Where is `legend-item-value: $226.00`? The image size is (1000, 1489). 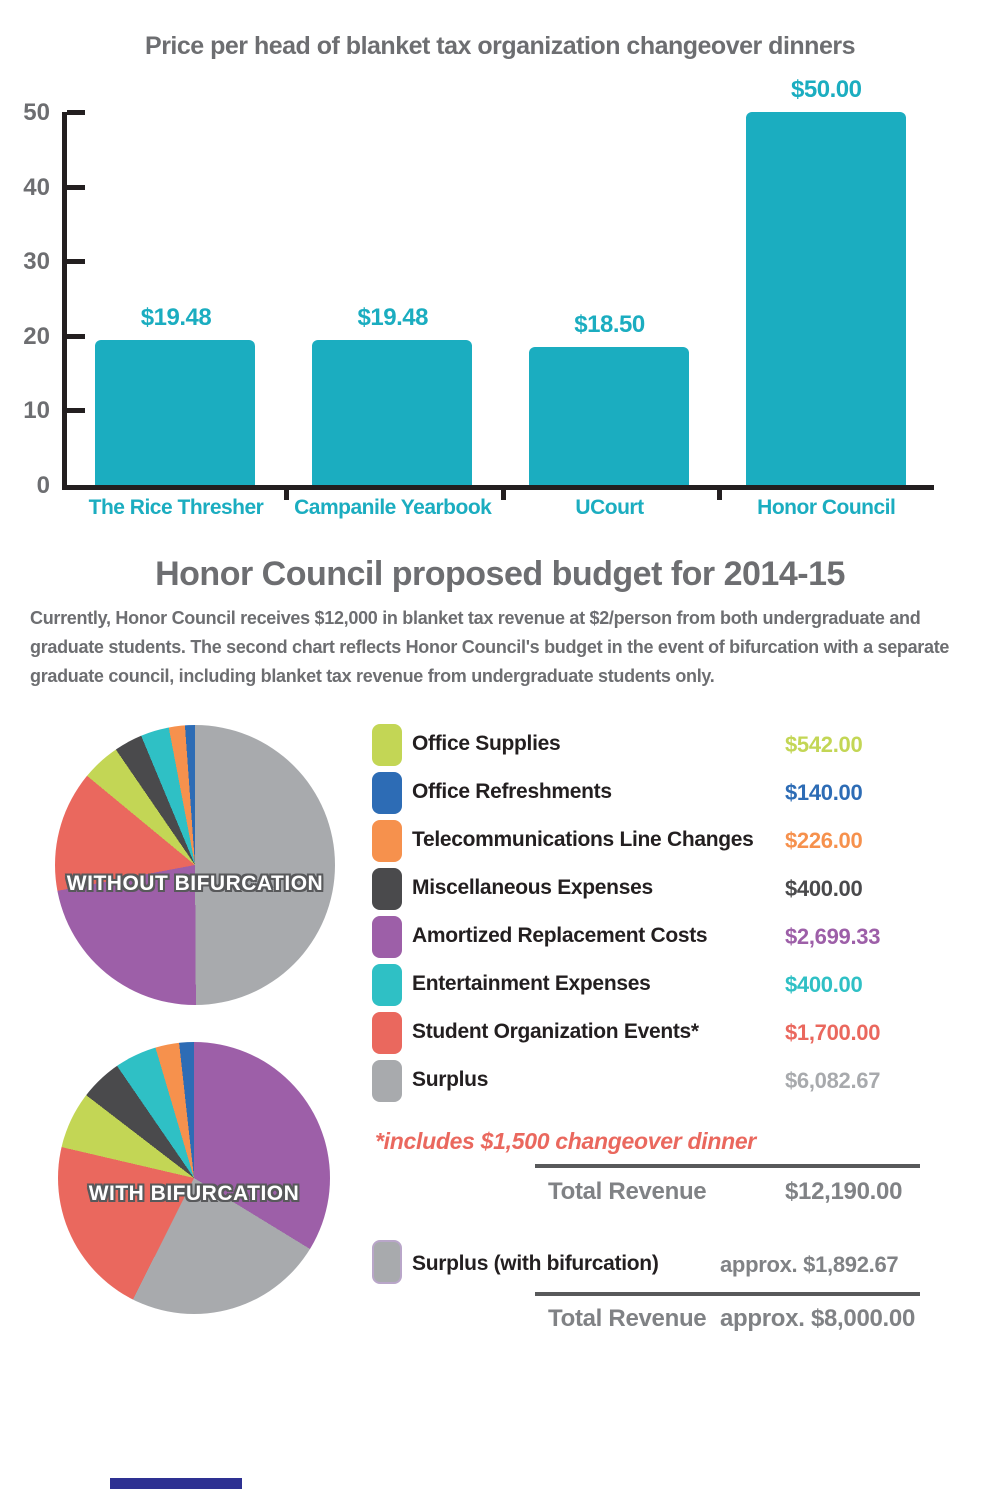 legend-item-value: $226.00 is located at coordinates (824, 840).